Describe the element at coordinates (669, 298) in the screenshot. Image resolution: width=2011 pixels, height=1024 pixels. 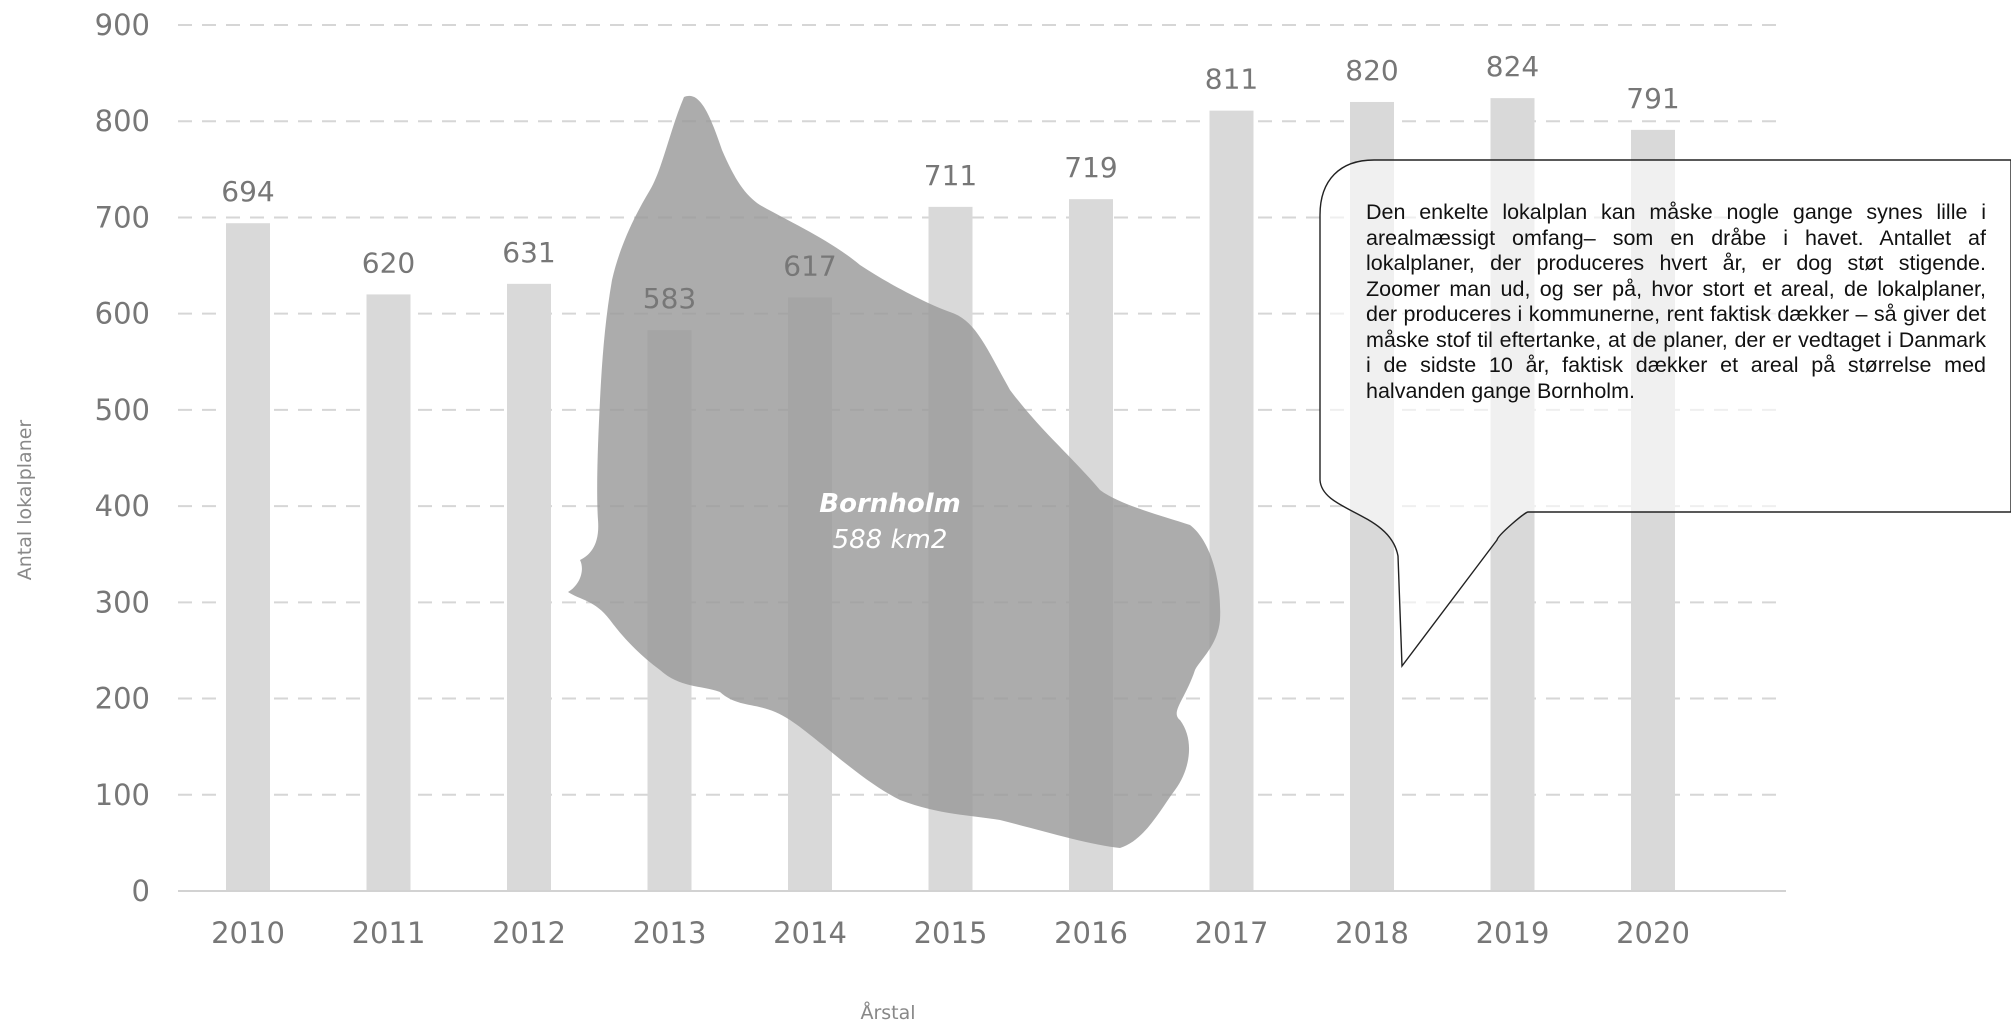
I see `value-label-2013: 583` at that location.